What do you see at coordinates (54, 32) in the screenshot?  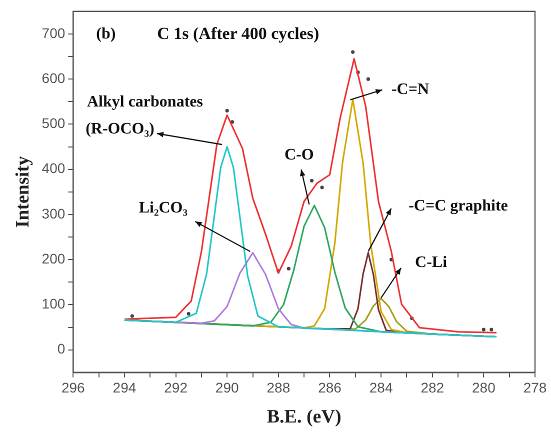 I see `y-tick-label: 700` at bounding box center [54, 32].